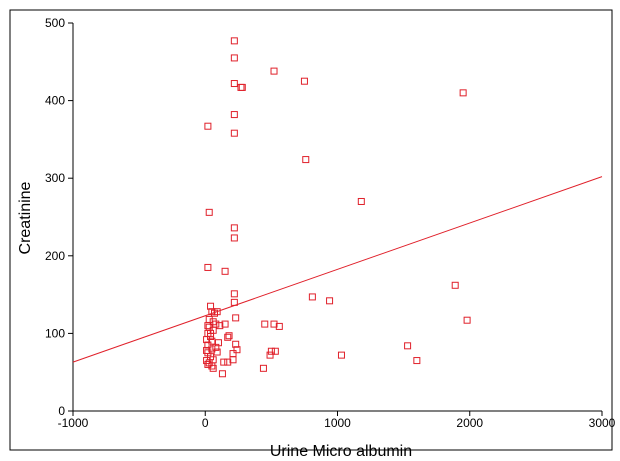 The height and width of the screenshot is (461, 620). Describe the element at coordinates (25, 217) in the screenshot. I see `y-axis-title: Creatinine` at that location.